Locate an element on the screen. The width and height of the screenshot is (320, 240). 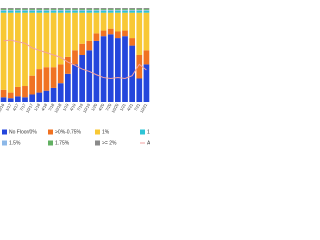
x-tick-label: 10/21 is located at coordinates (144, 108).